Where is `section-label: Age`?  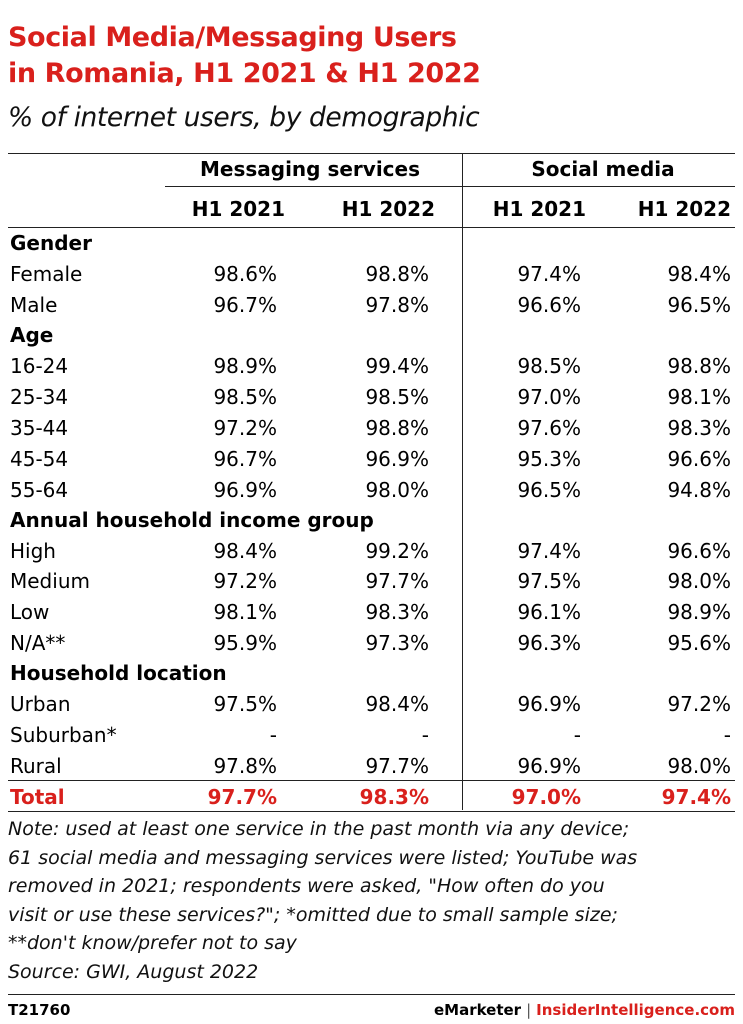
section-label: Age is located at coordinates (32, 335).